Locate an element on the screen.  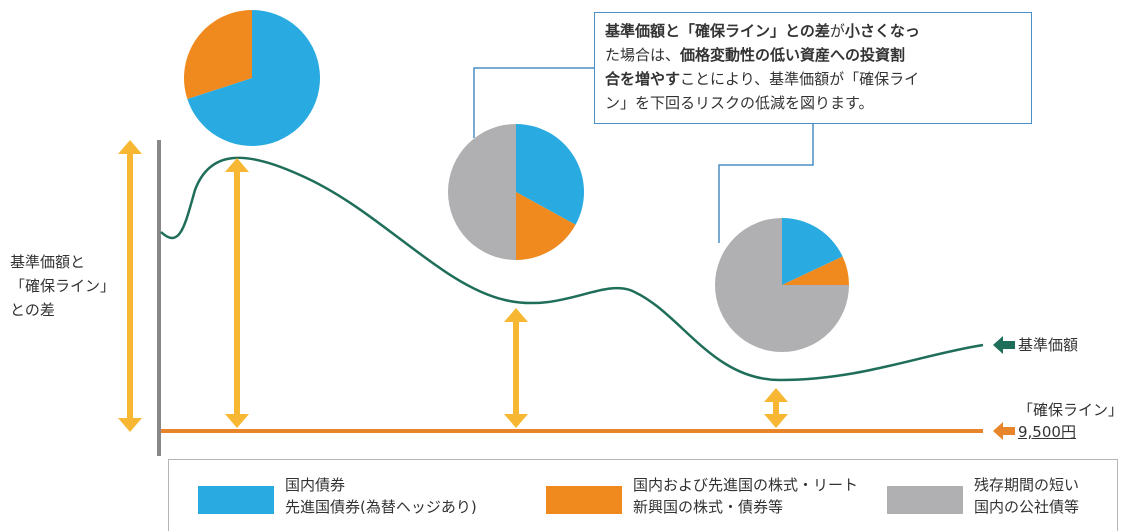
pie-2-slice-short is located at coordinates (482, 192).